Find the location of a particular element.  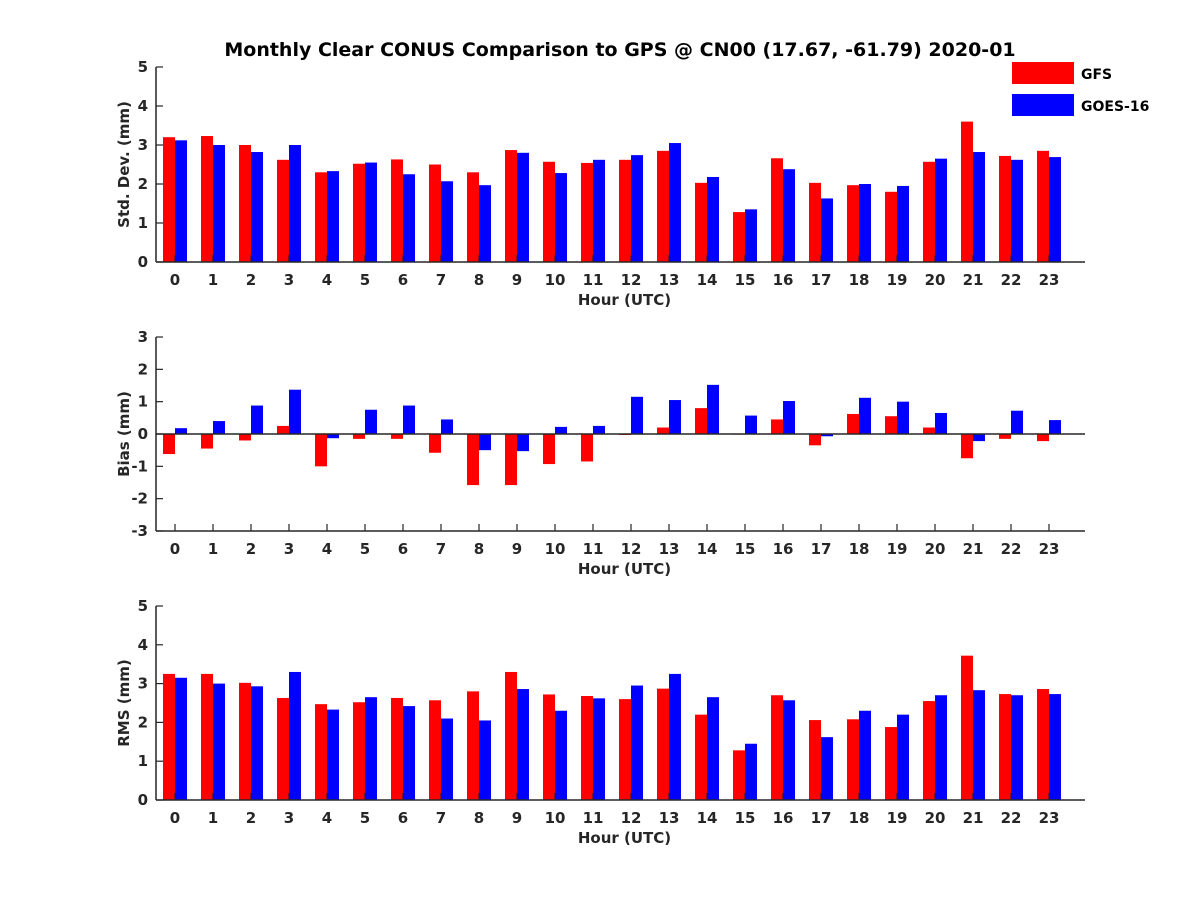

y-tick-label: 4 is located at coordinates (143, 645).